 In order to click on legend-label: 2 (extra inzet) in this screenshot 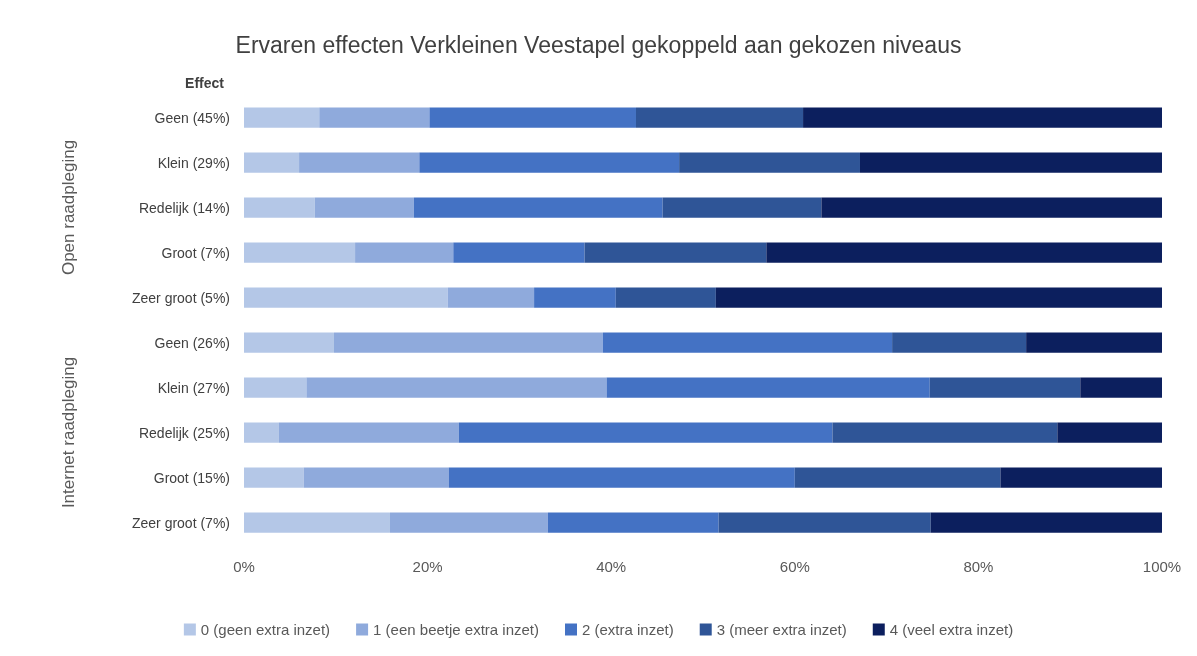, I will do `click(628, 629)`.